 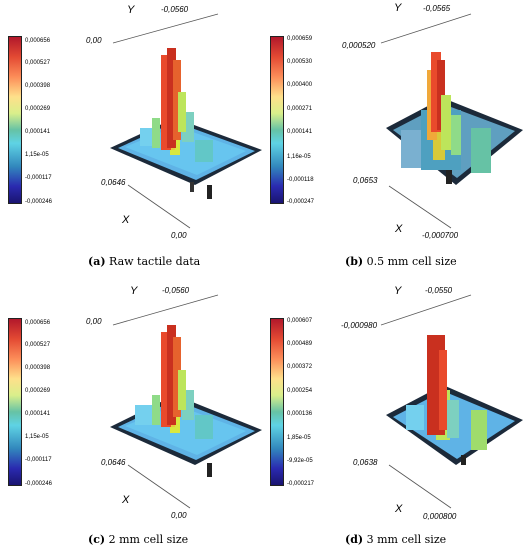 What do you see at coordinates (15, 402) in the screenshot?
I see `colorbar-c` at bounding box center [15, 402].